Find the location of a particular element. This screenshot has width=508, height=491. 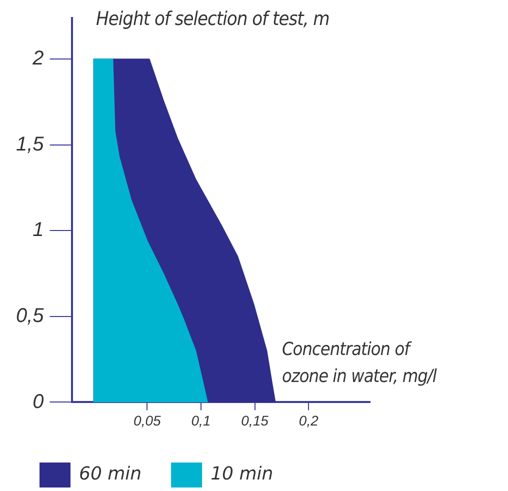

x-axis-title: Concentration of ozone in water, mg/l is located at coordinates (360, 363).